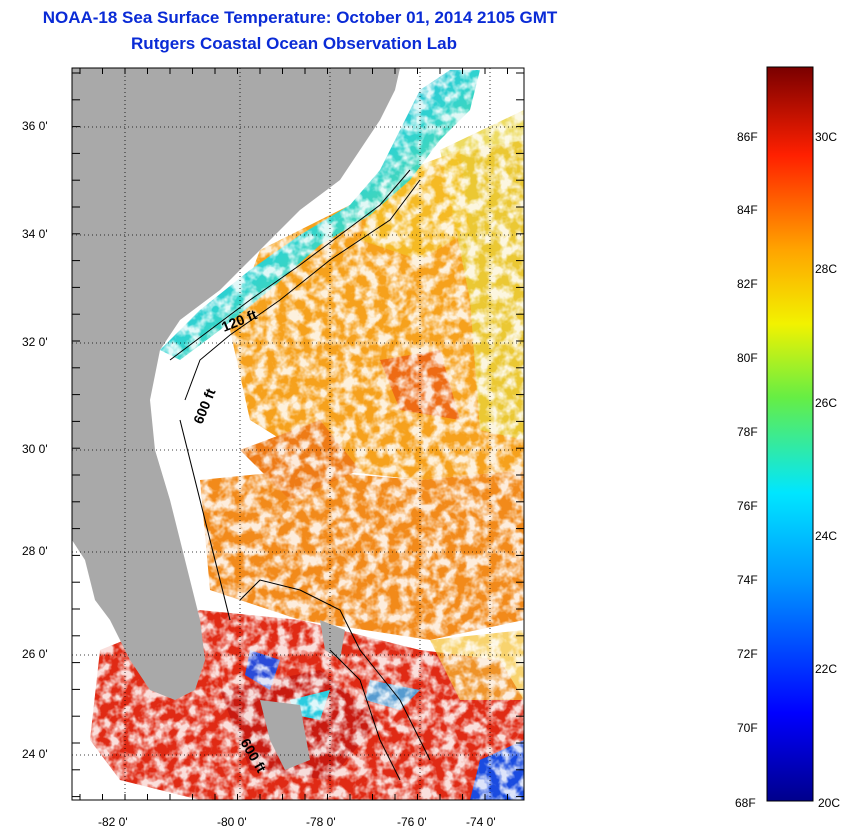 The width and height of the screenshot is (849, 832). I want to click on lat-label-36: 36 0', so click(35, 126).